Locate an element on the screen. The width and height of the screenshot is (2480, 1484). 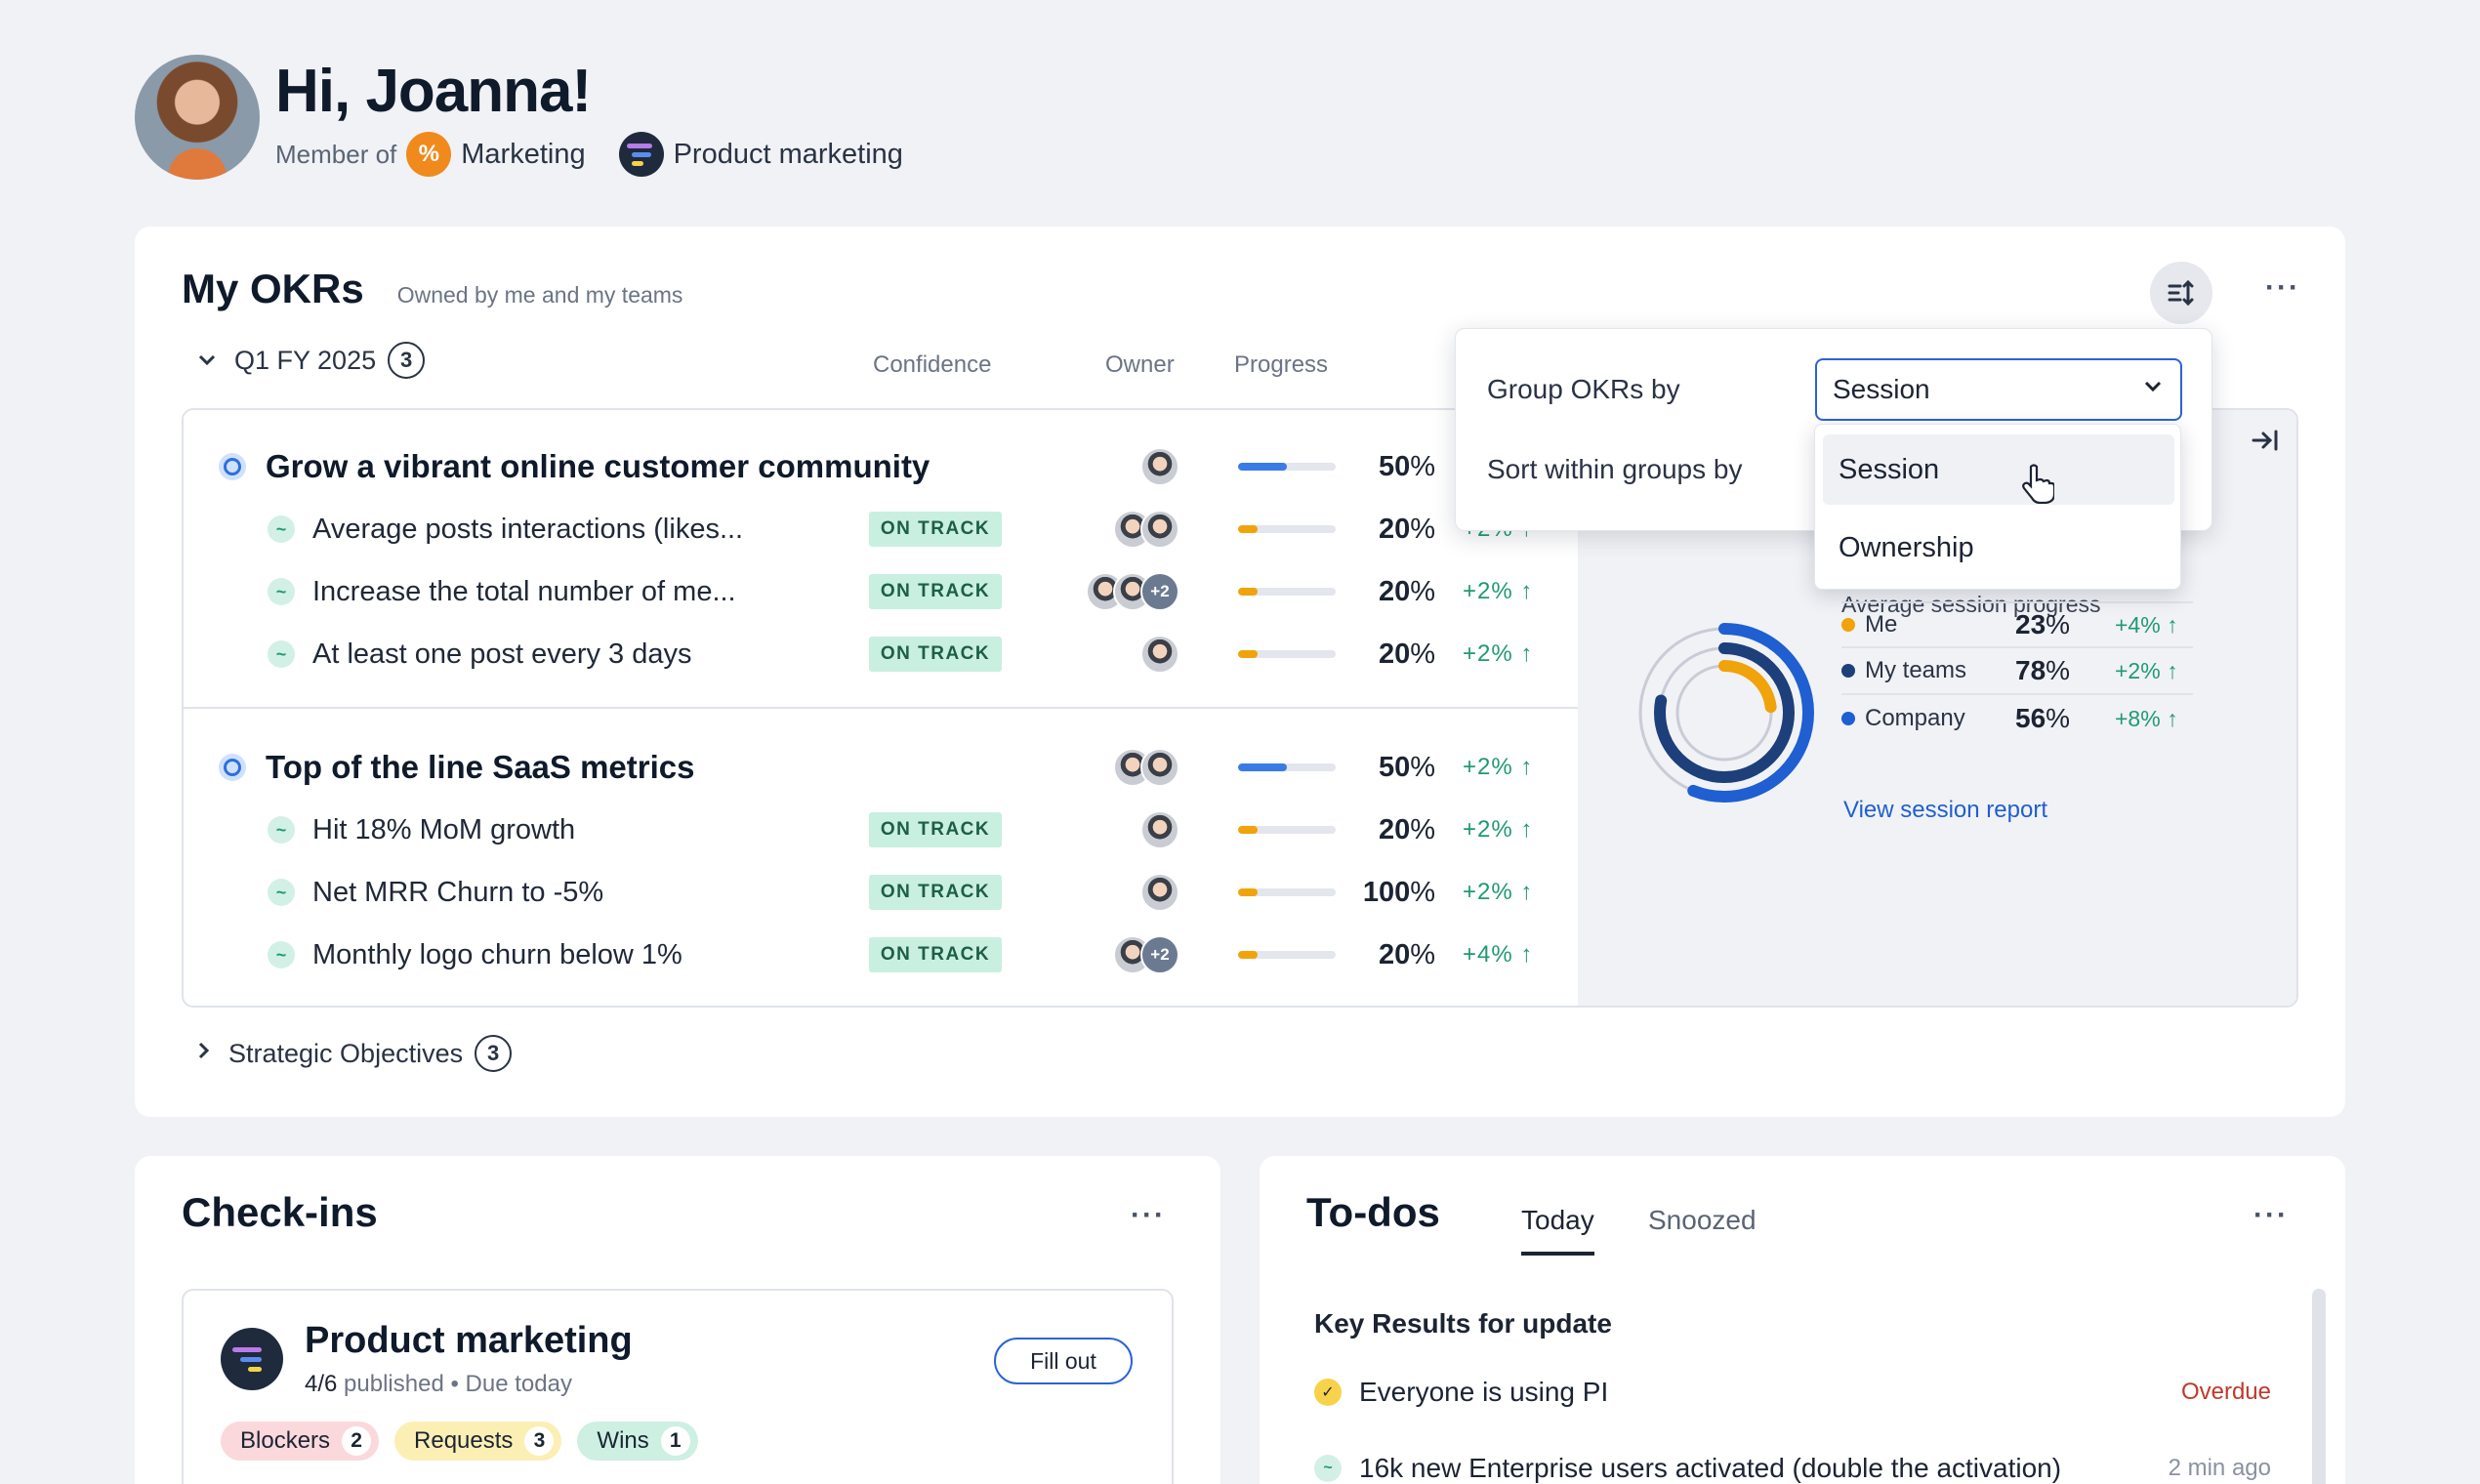
group-sort-button is located at coordinates (2181, 293).